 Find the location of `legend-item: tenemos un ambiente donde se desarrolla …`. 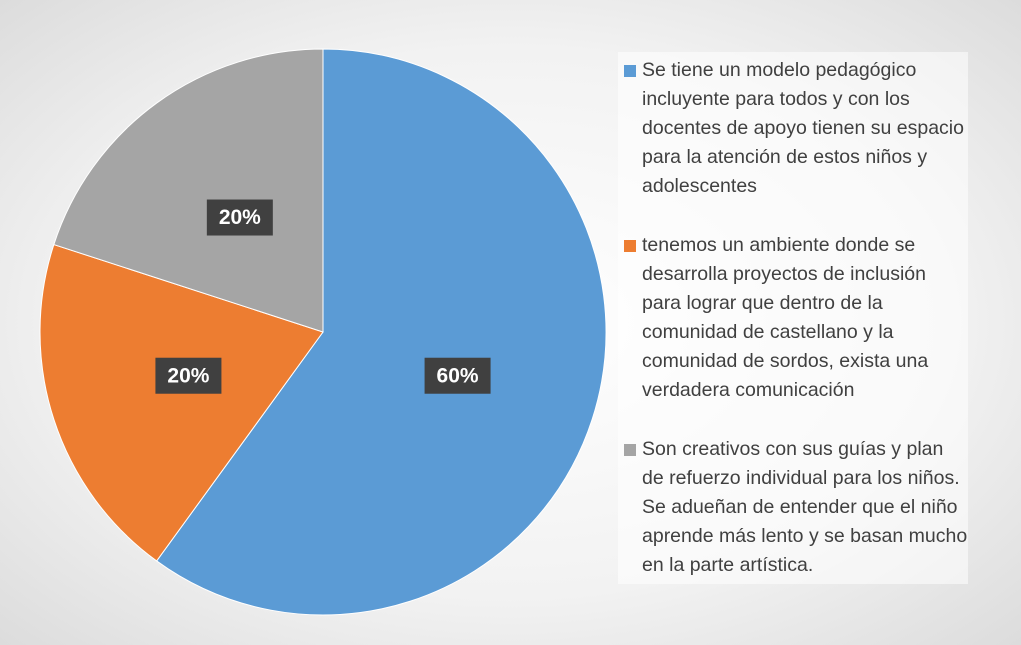

legend-item: tenemos un ambiente donde se desarrolla … is located at coordinates (793, 318).